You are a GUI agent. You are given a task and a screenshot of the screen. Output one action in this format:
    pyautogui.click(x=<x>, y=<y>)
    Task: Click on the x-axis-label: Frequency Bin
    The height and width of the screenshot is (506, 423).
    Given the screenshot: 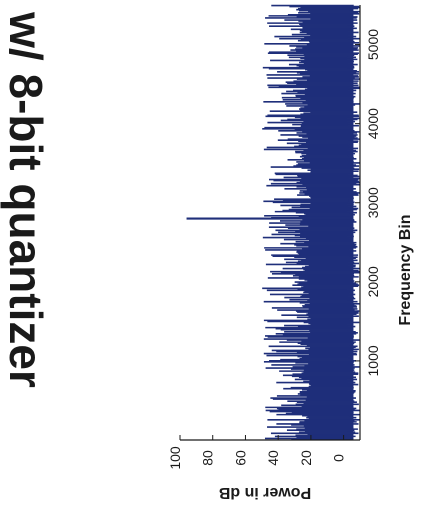 What is the action you would take?
    pyautogui.click(x=405, y=269)
    